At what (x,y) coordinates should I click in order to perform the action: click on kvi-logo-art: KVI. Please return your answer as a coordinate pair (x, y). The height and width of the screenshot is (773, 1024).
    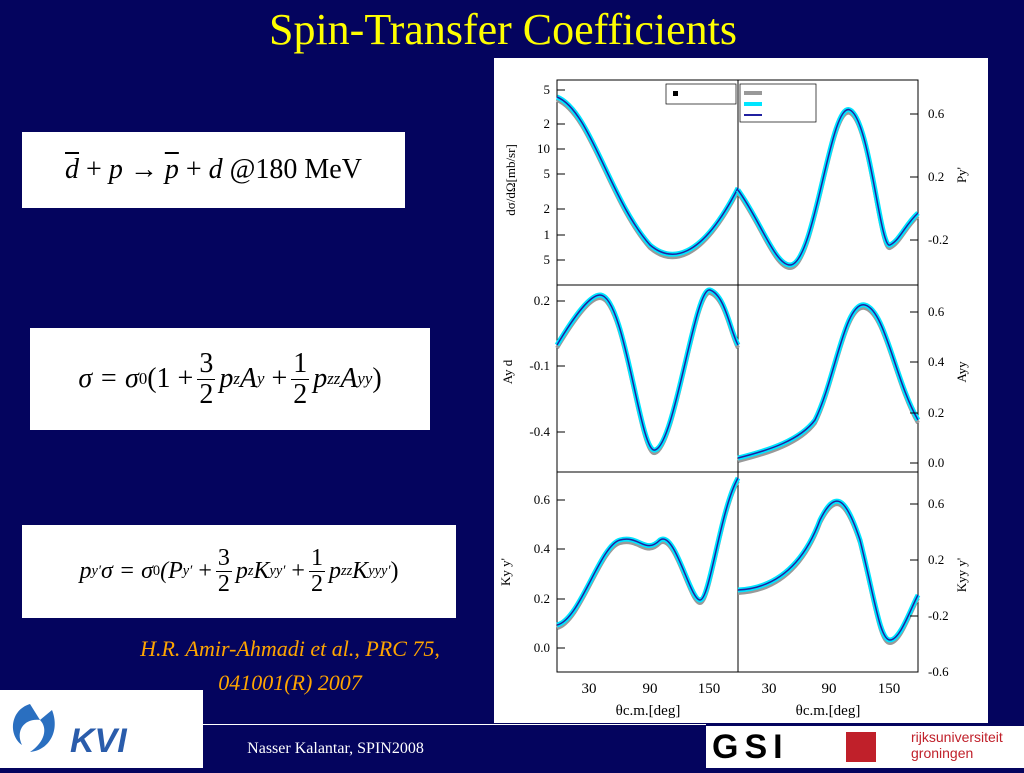
    Looking at the image, I should click on (70, 732).